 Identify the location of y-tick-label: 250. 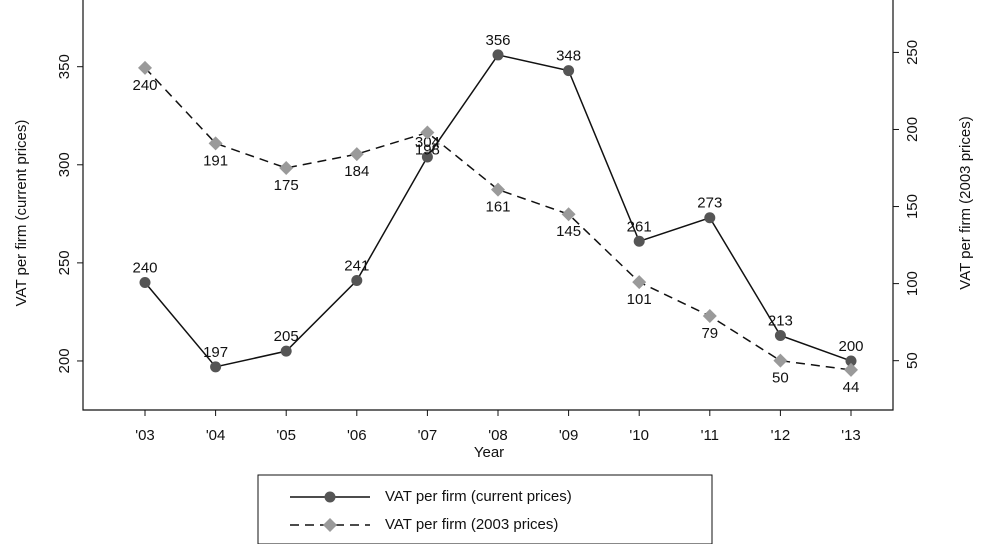
(64, 262).